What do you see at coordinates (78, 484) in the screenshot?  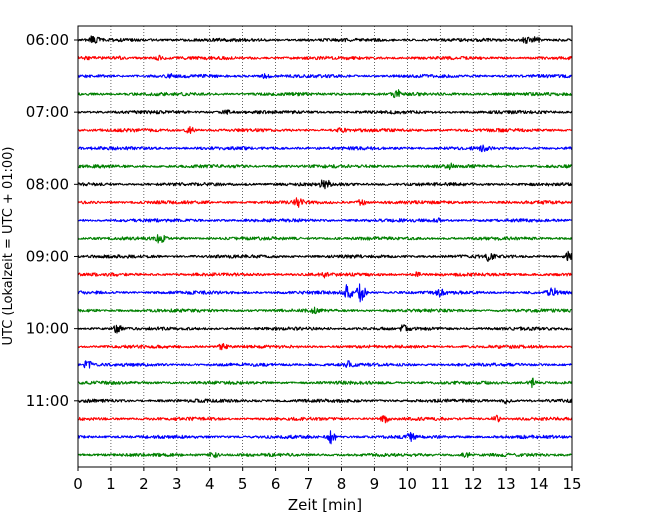 I see `x-tick-label: 0` at bounding box center [78, 484].